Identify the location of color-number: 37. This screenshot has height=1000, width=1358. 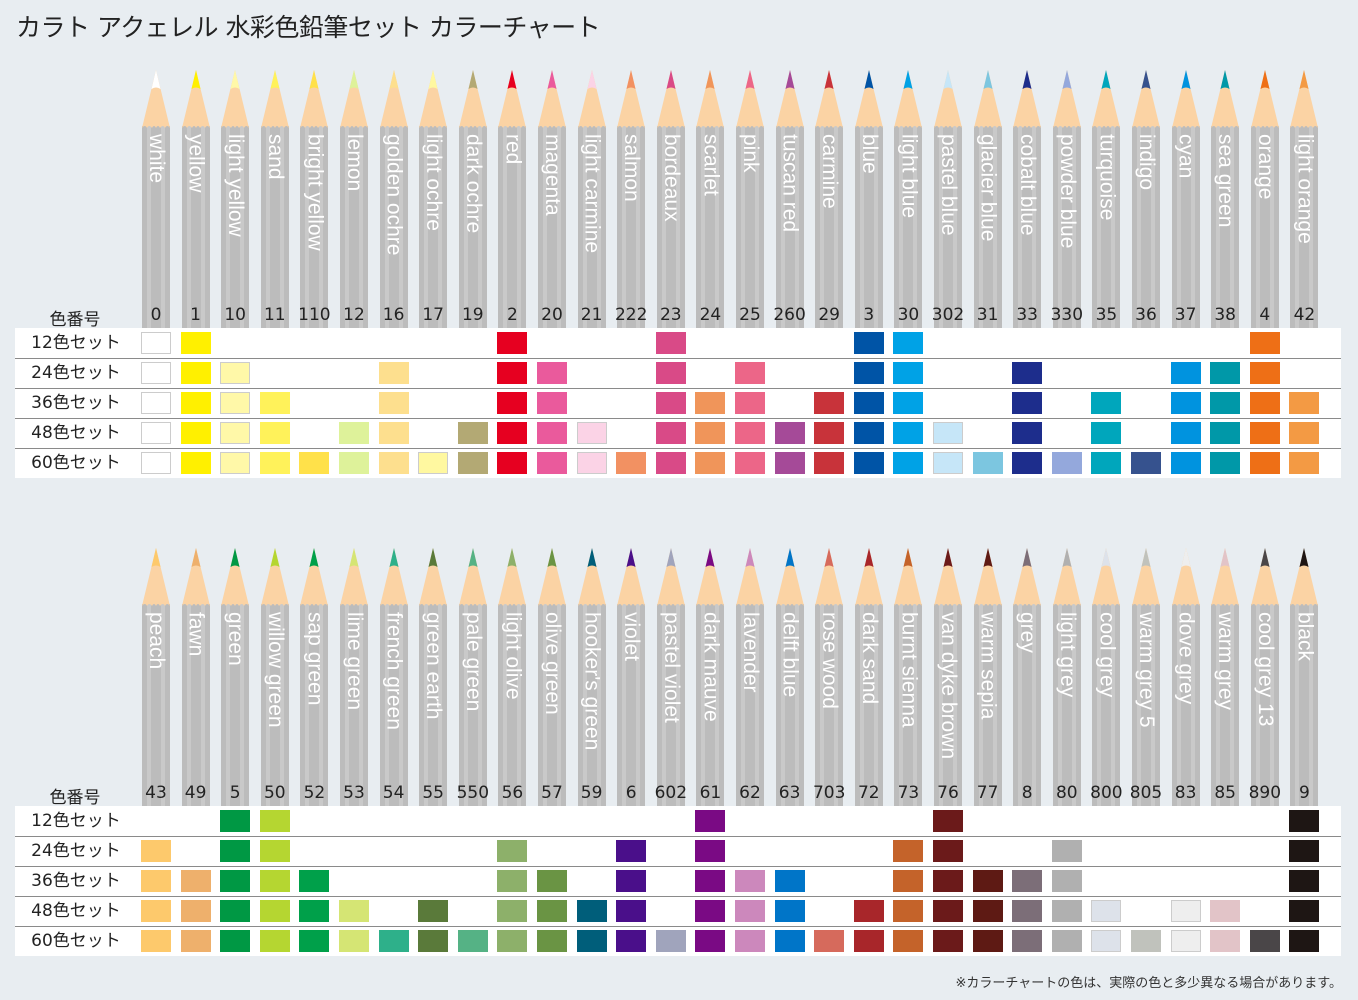
(1185, 315).